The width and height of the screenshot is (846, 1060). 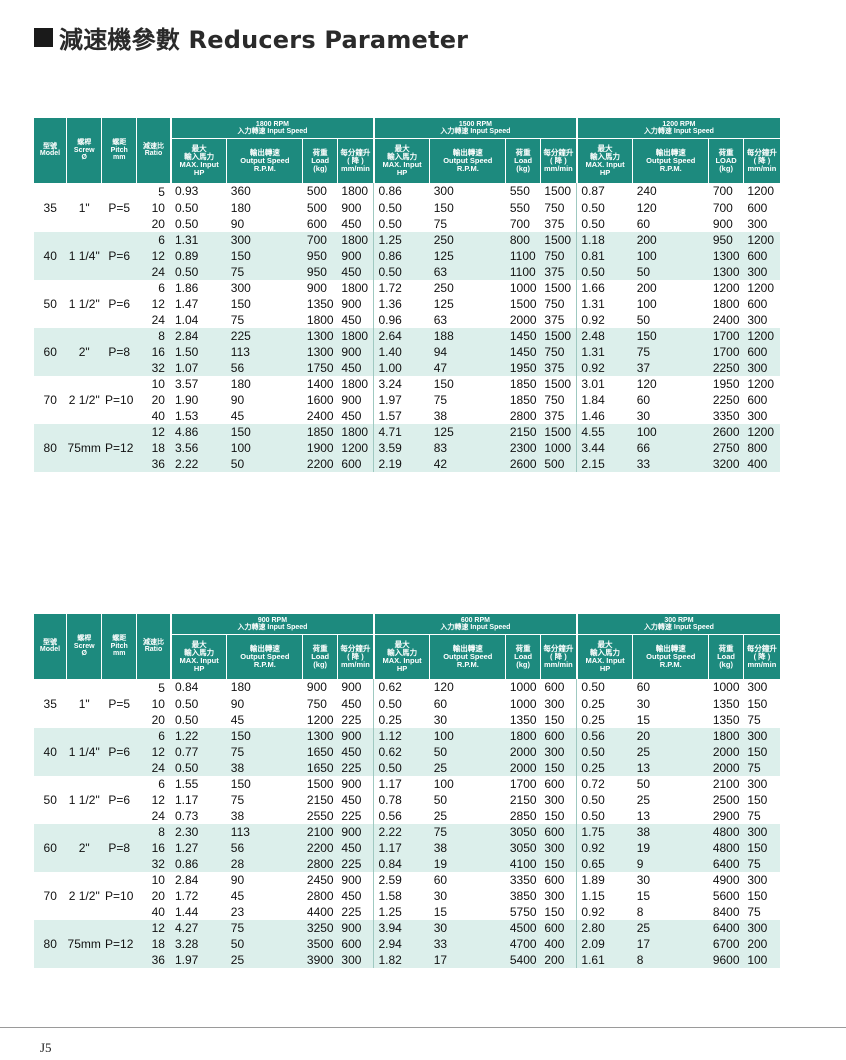 What do you see at coordinates (559, 223) in the screenshot?
I see `mm-min-cell: 375` at bounding box center [559, 223].